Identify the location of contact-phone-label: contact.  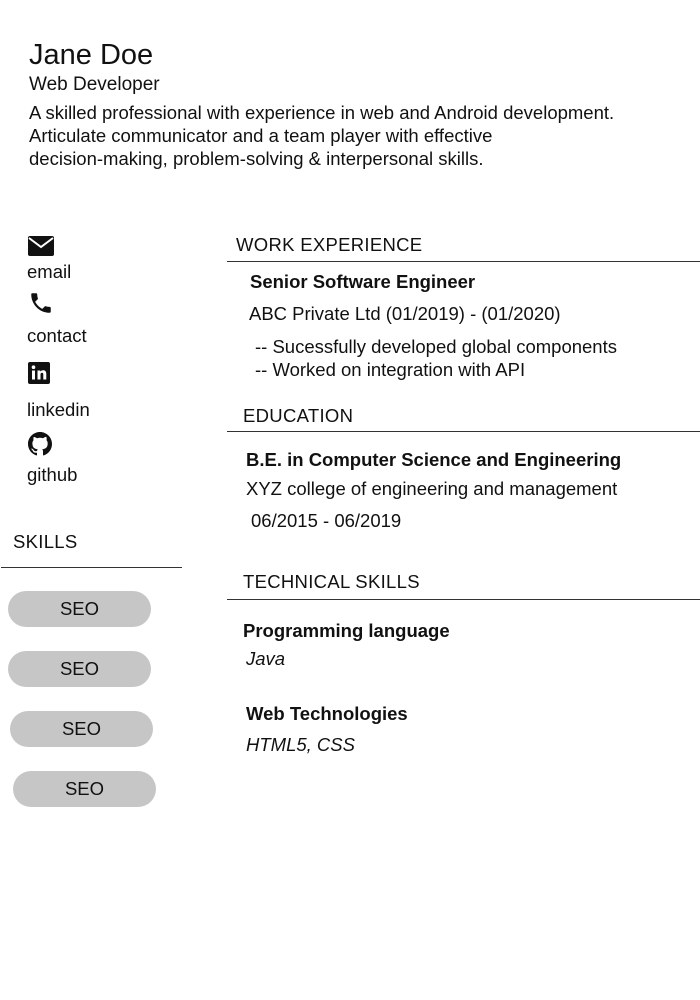
(57, 335).